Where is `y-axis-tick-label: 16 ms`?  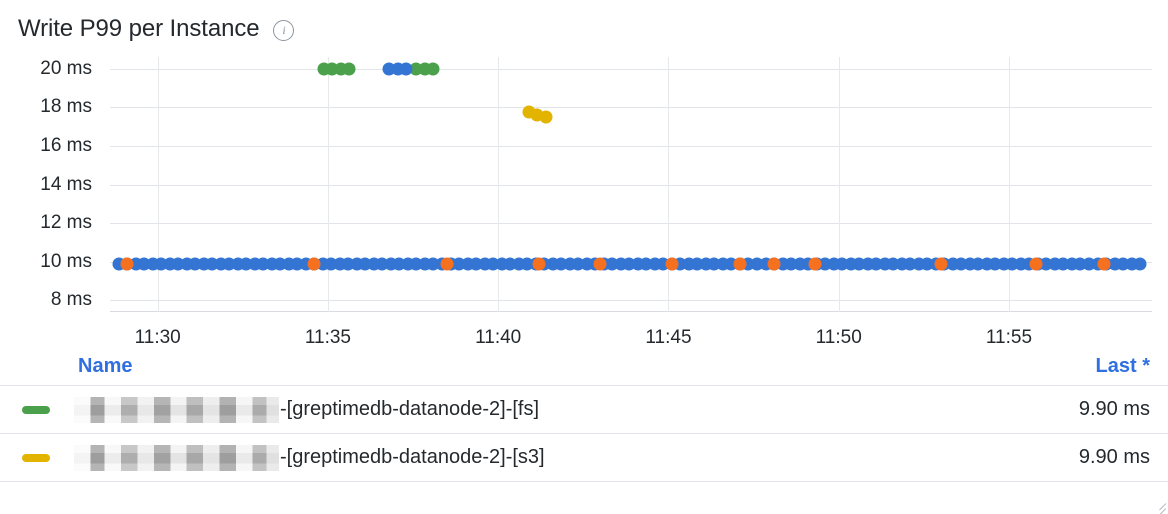 y-axis-tick-label: 16 ms is located at coordinates (66, 145).